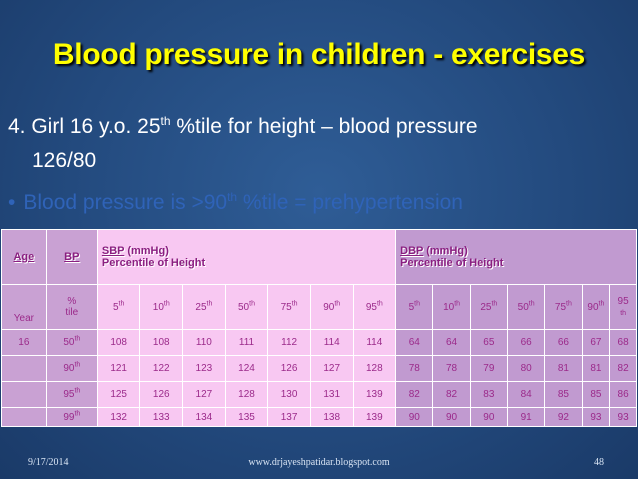  I want to click on answer-sup: th, so click(232, 197).